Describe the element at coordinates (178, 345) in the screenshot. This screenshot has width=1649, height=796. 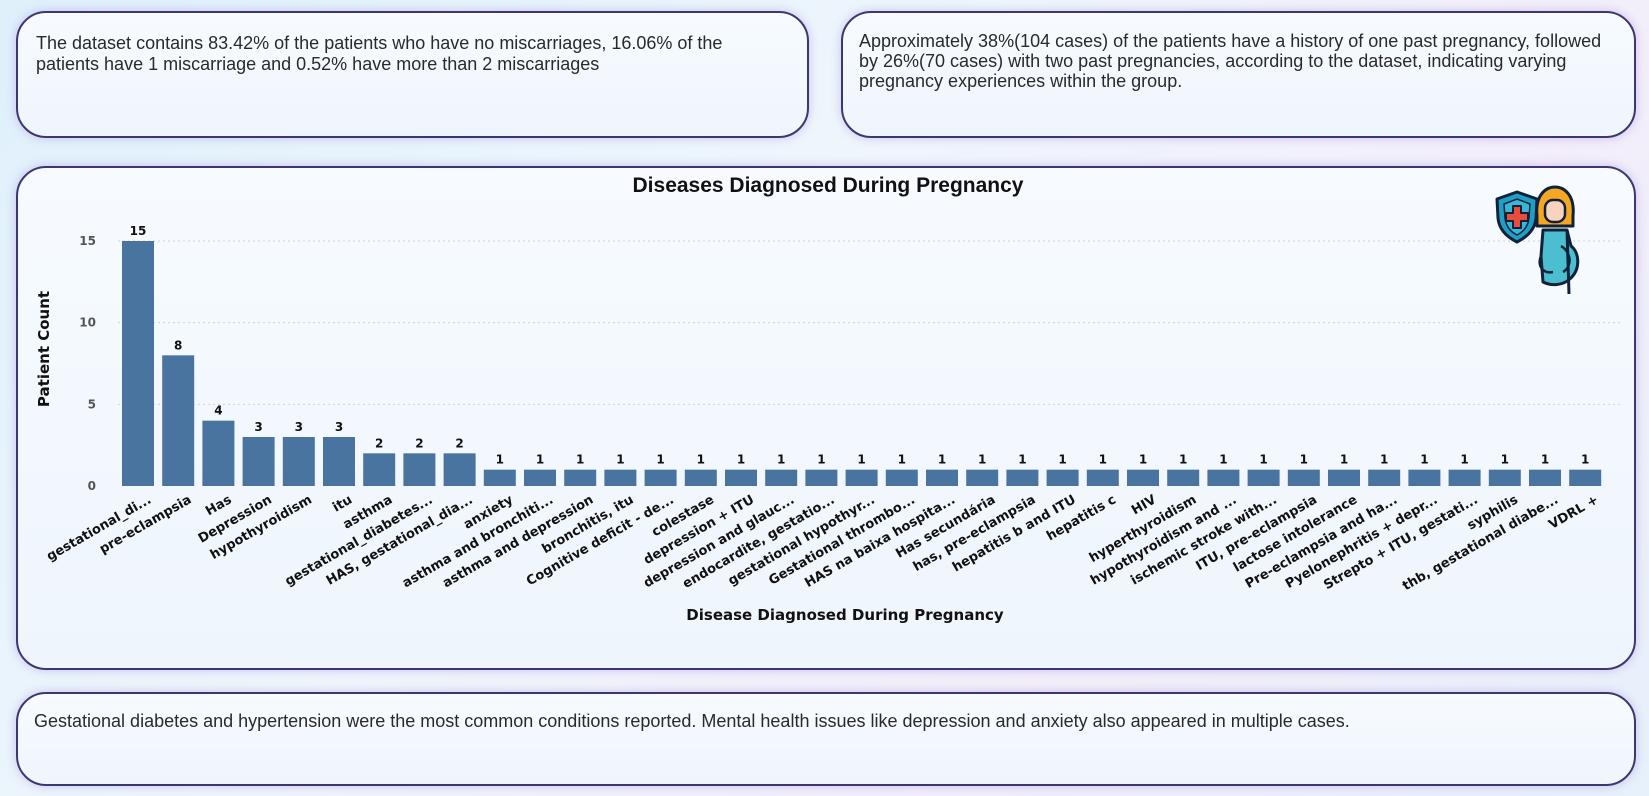
I see `data-label: 8` at that location.